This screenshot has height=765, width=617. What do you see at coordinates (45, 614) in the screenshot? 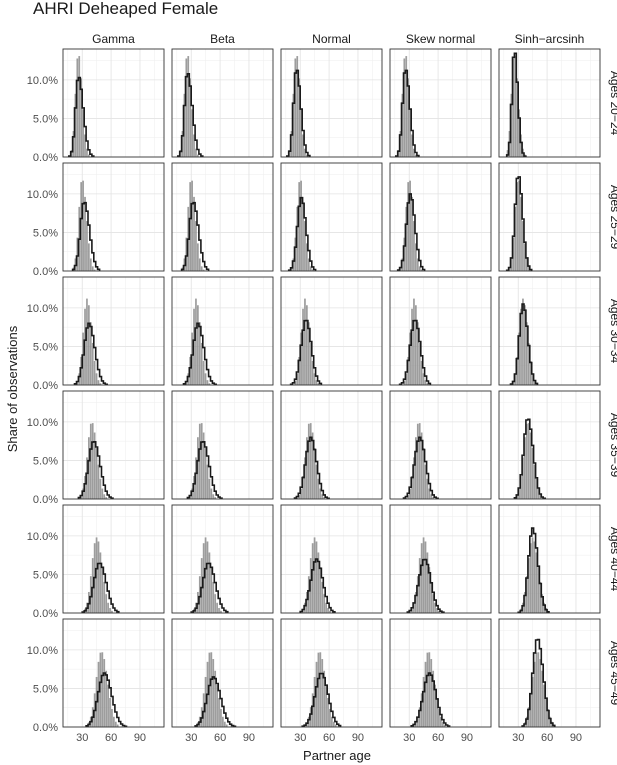
I see `y-tick-label: 0.0%` at bounding box center [45, 614].